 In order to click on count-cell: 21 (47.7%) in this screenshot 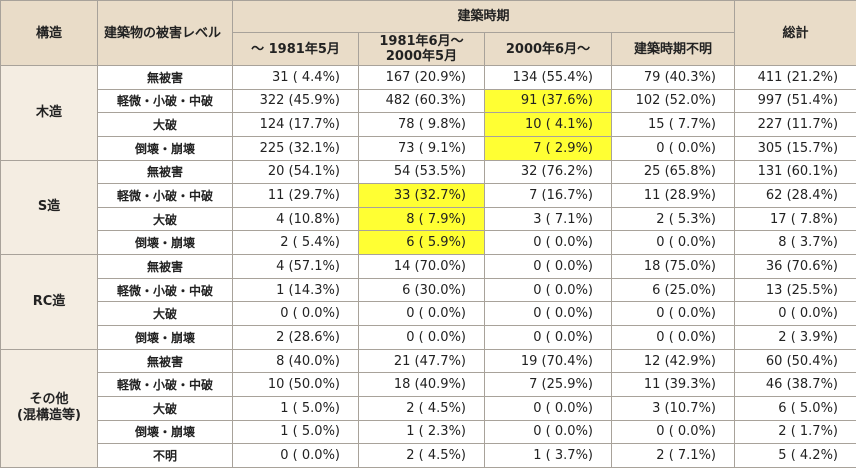, I will do `click(421, 361)`.